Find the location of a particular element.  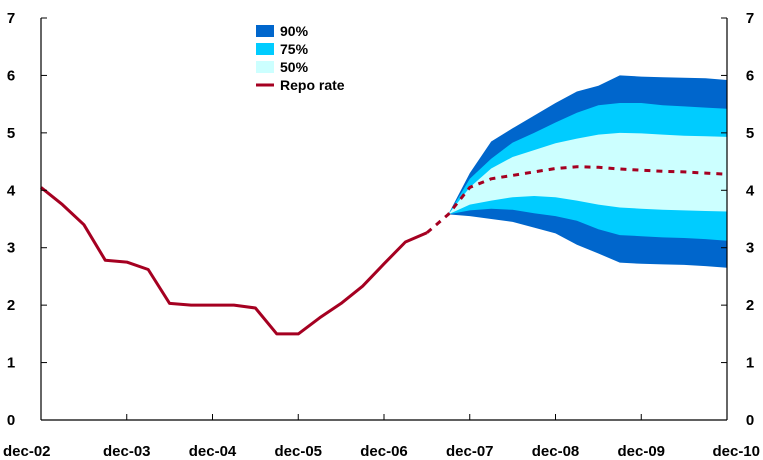

y-tick-label-right: 7 is located at coordinates (750, 18).